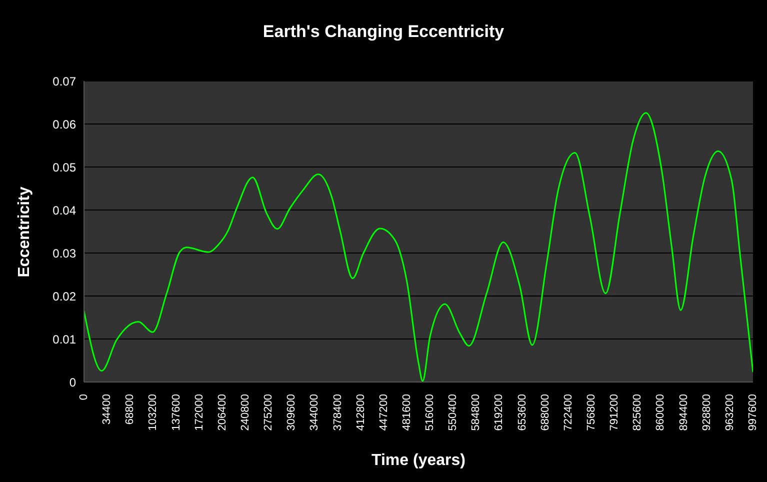 This screenshot has width=767, height=482. I want to click on x-tick-label: 481600, so click(406, 412).